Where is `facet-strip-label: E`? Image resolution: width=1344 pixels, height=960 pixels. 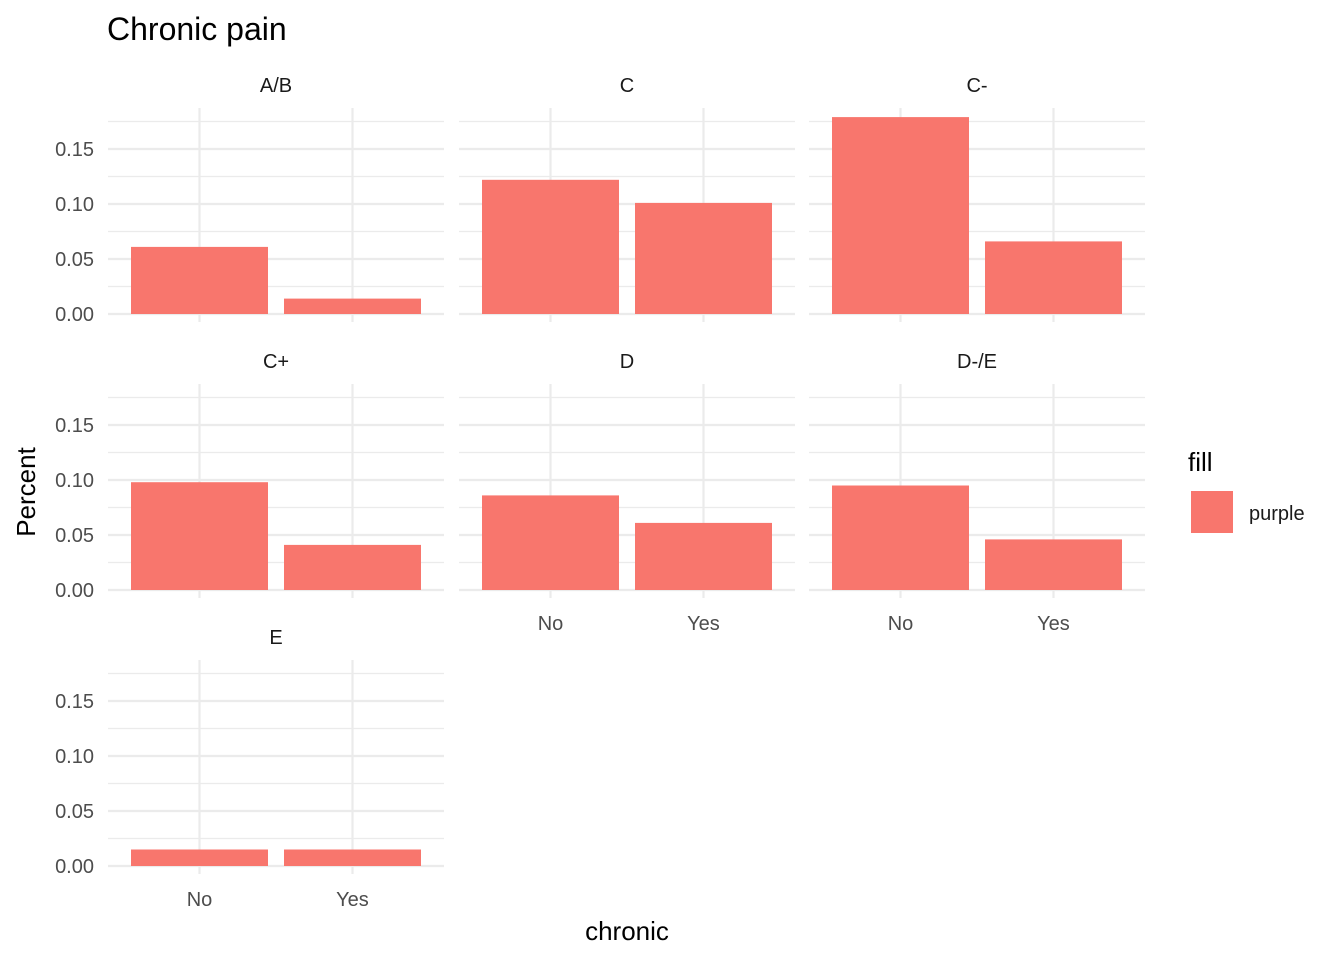
facet-strip-label: E is located at coordinates (275, 638).